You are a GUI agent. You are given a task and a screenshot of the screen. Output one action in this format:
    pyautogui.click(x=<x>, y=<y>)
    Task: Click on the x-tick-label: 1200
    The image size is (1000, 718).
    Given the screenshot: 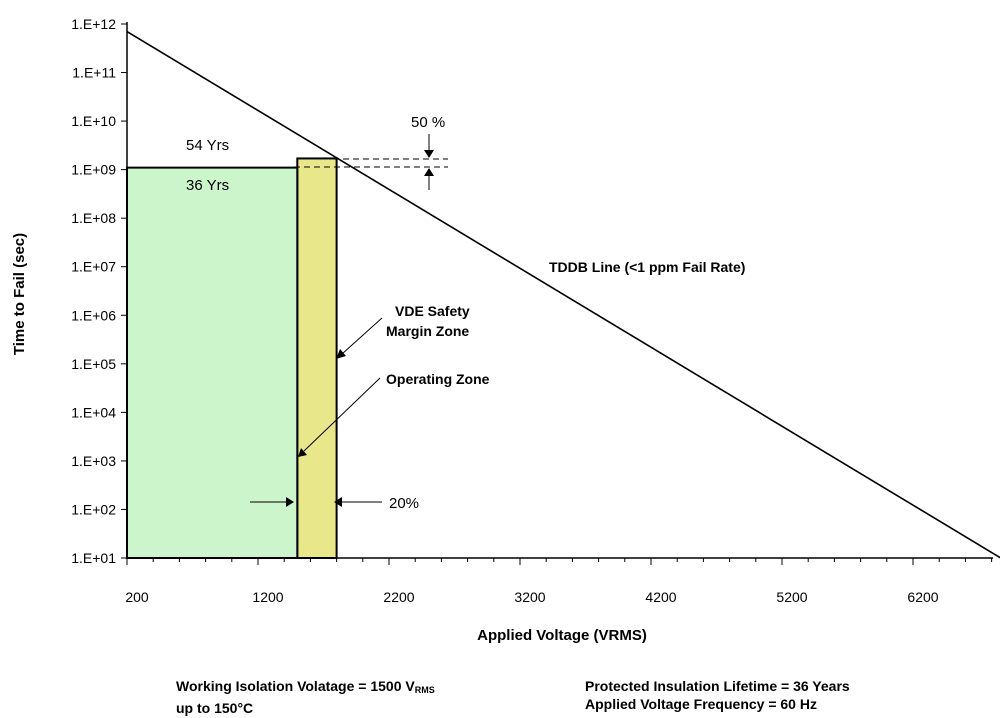 What is the action you would take?
    pyautogui.click(x=267, y=597)
    